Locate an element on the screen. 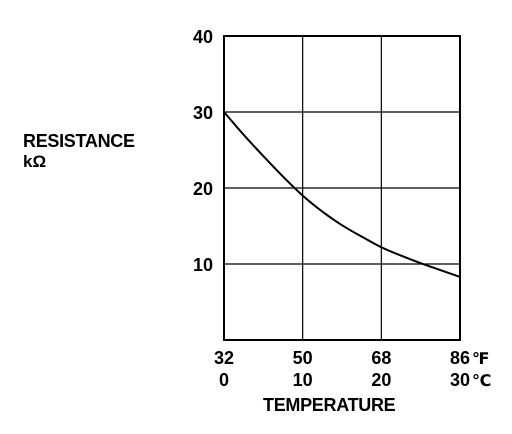 The image size is (512, 434). y-tick-labels: 10 20 30 40 is located at coordinates (203, 151).